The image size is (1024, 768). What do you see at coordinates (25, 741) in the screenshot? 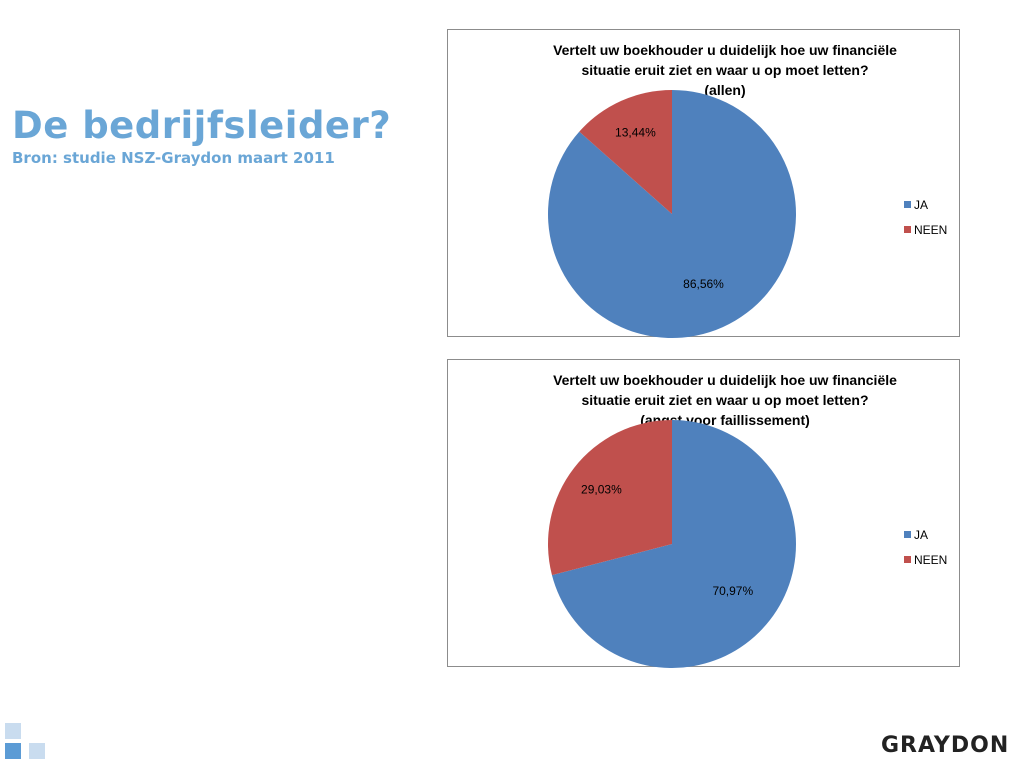
I see `squares-decoration-icon` at bounding box center [25, 741].